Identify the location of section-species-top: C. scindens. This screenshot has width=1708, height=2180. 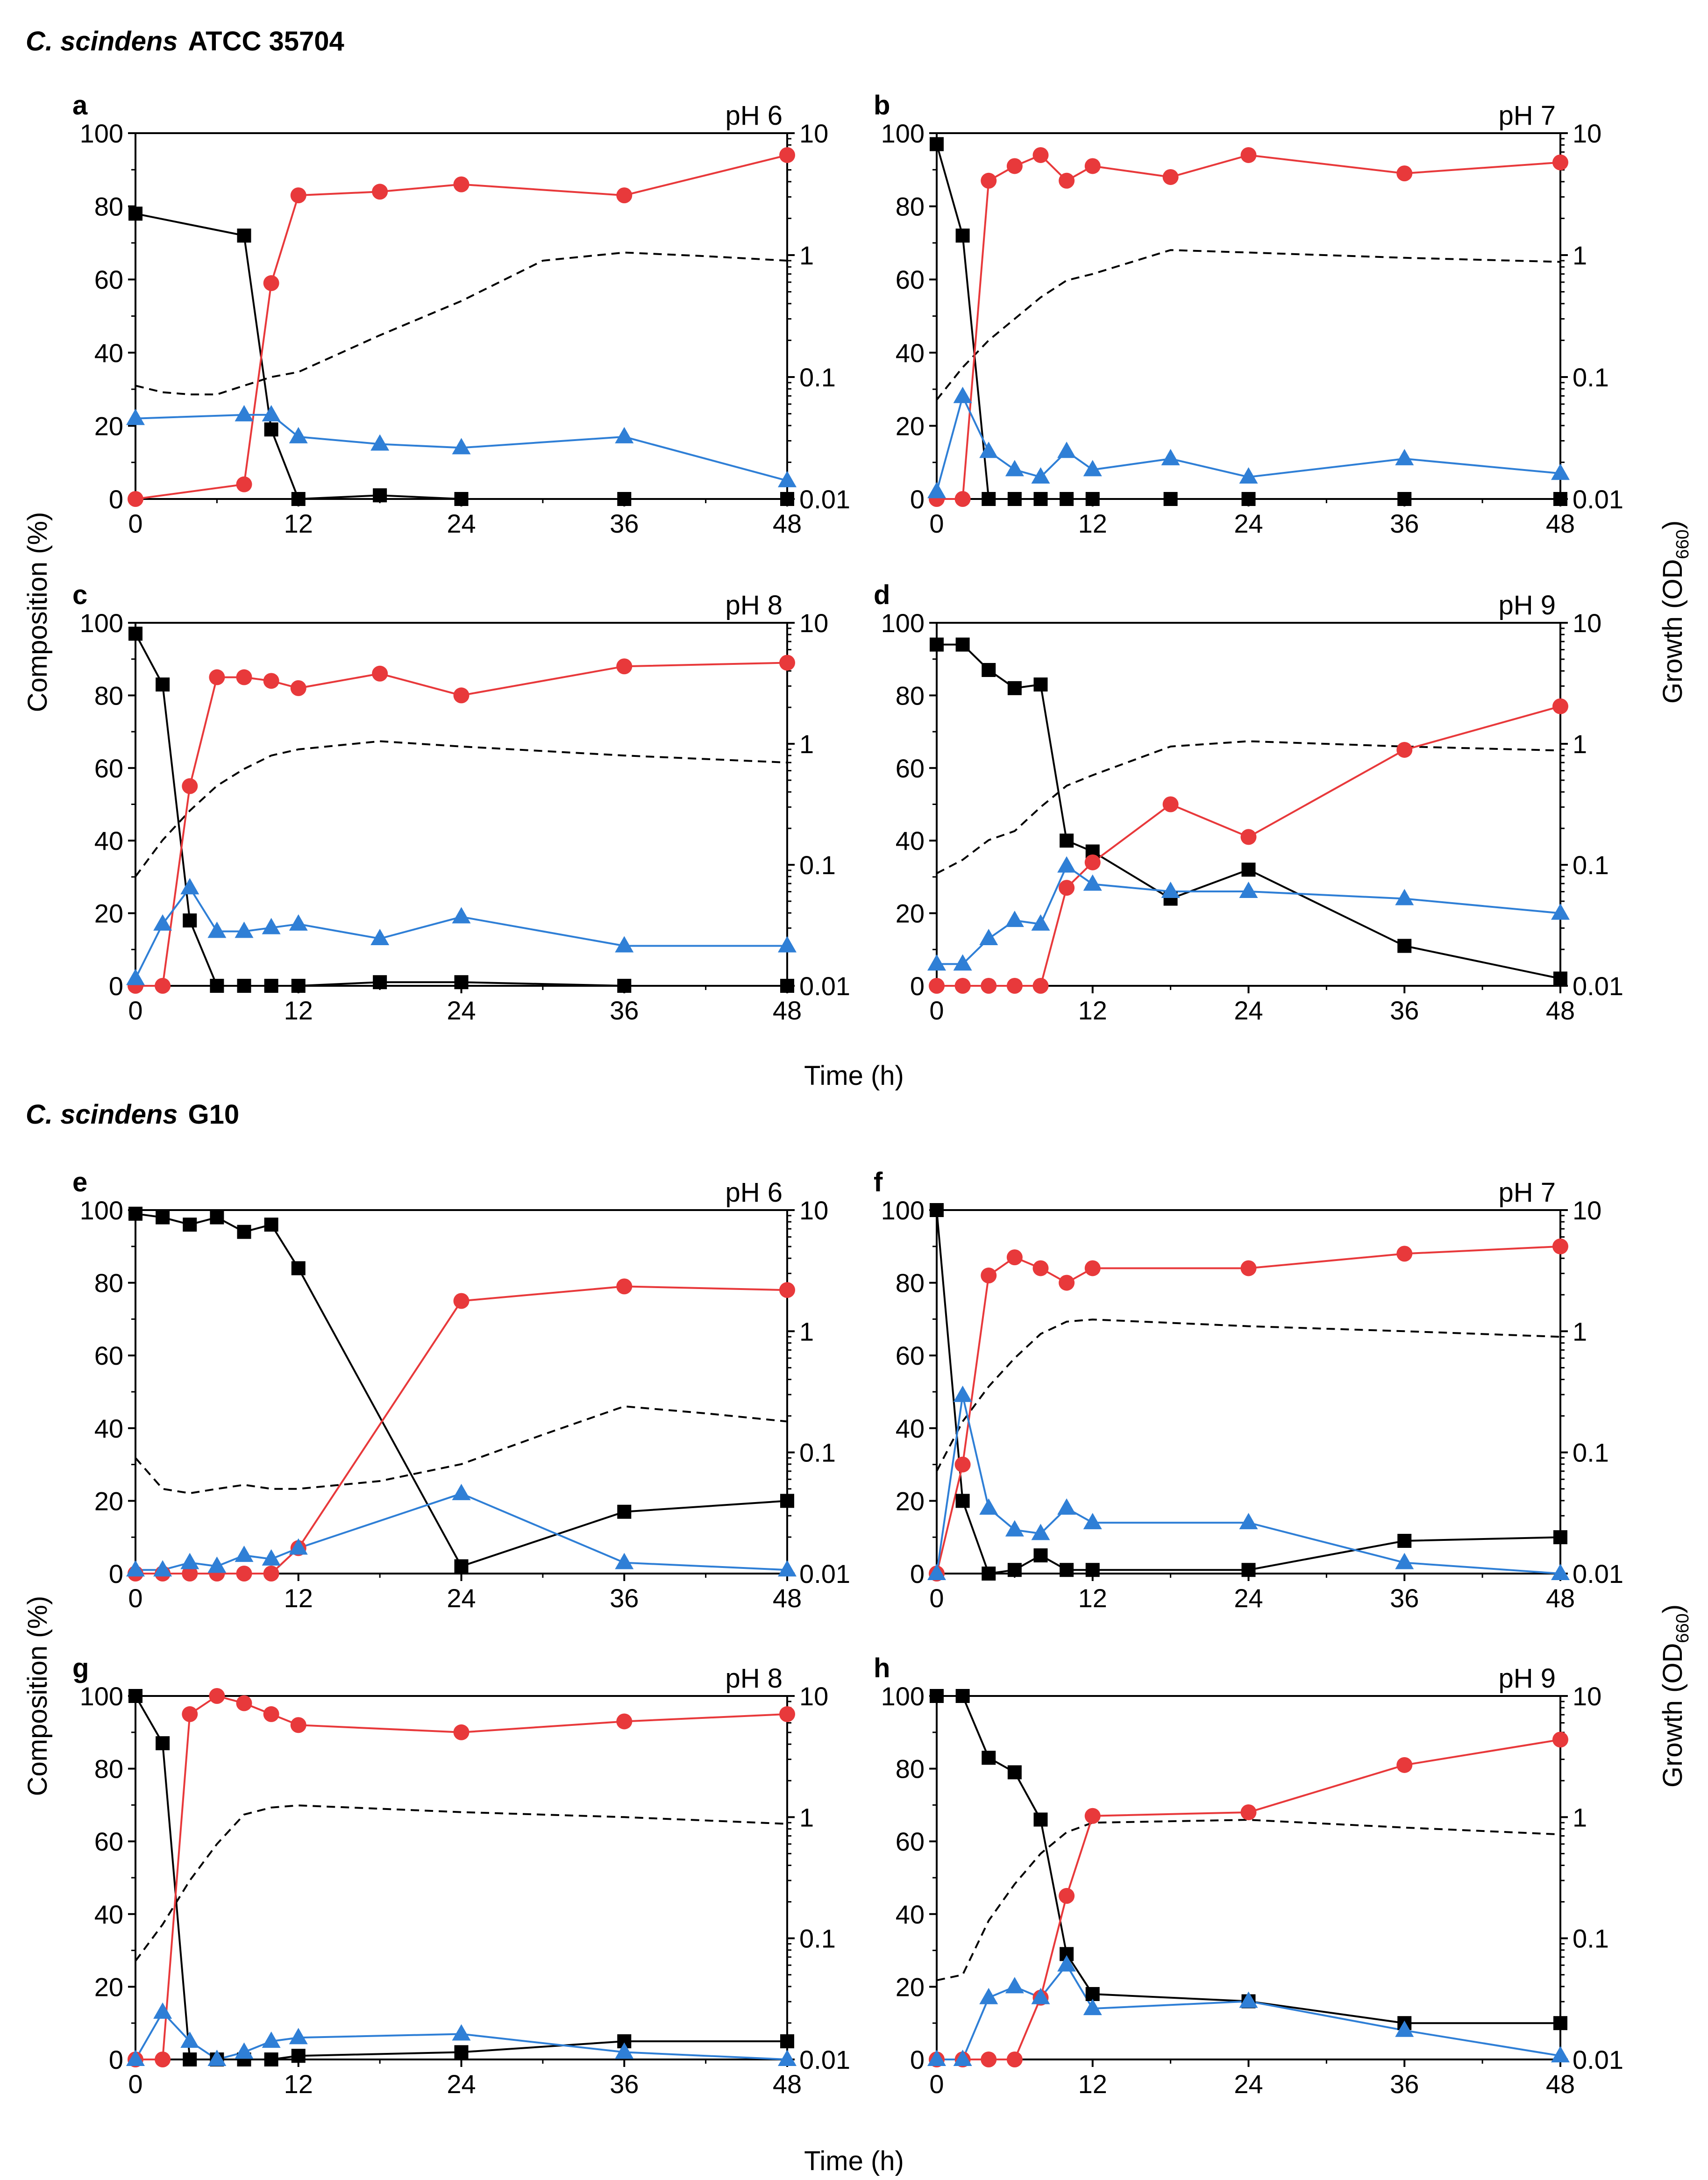
(102, 42).